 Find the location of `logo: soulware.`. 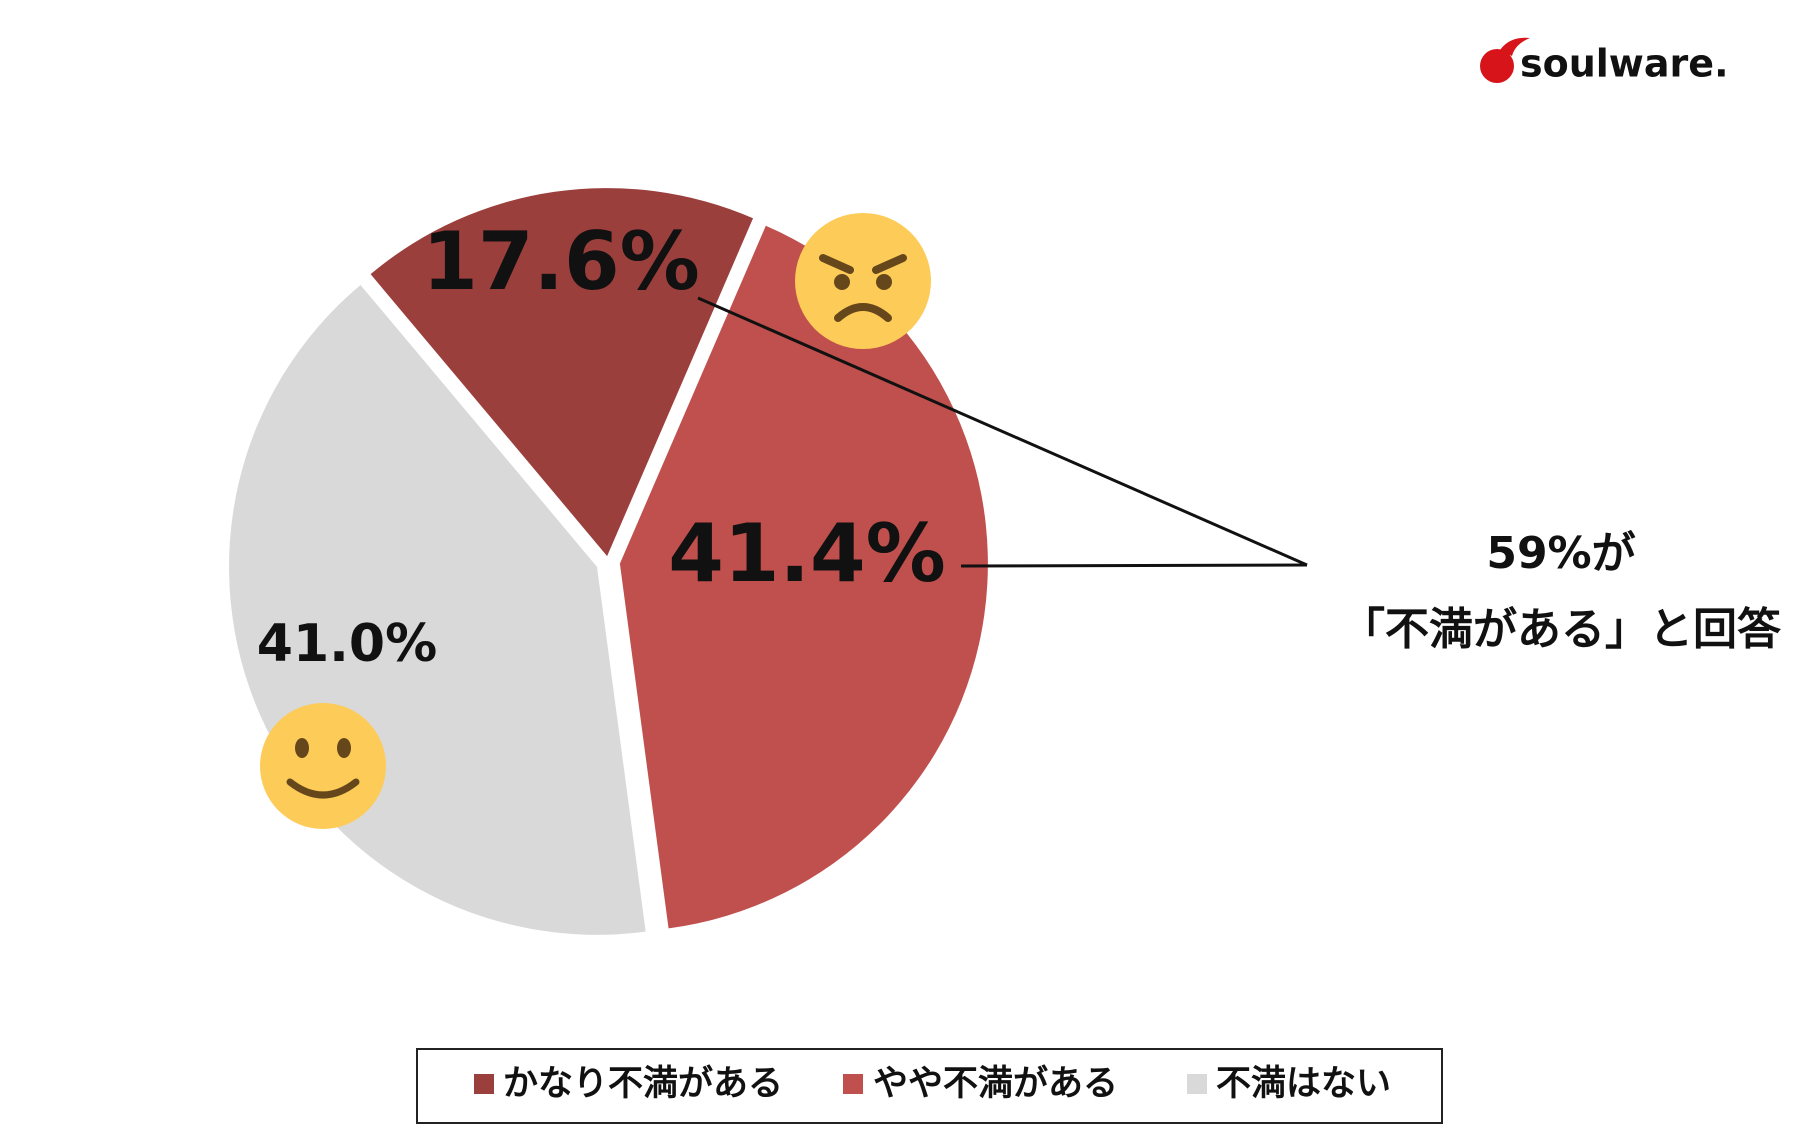

logo: soulware. is located at coordinates (1604, 61).